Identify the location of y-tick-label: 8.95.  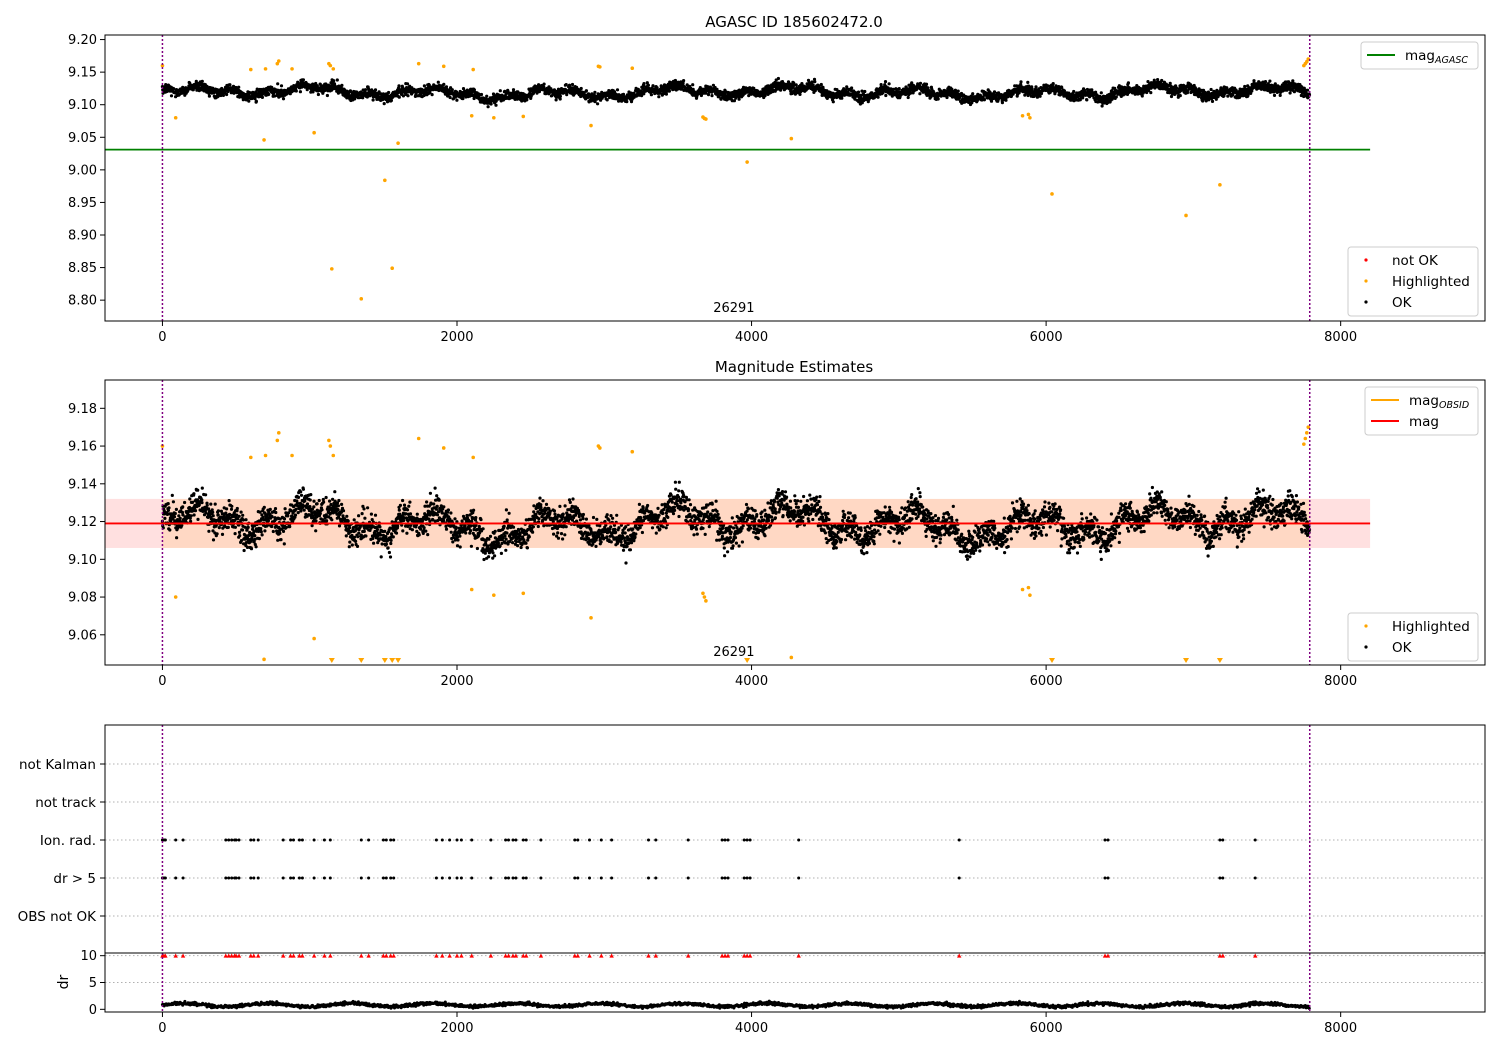
(82, 203).